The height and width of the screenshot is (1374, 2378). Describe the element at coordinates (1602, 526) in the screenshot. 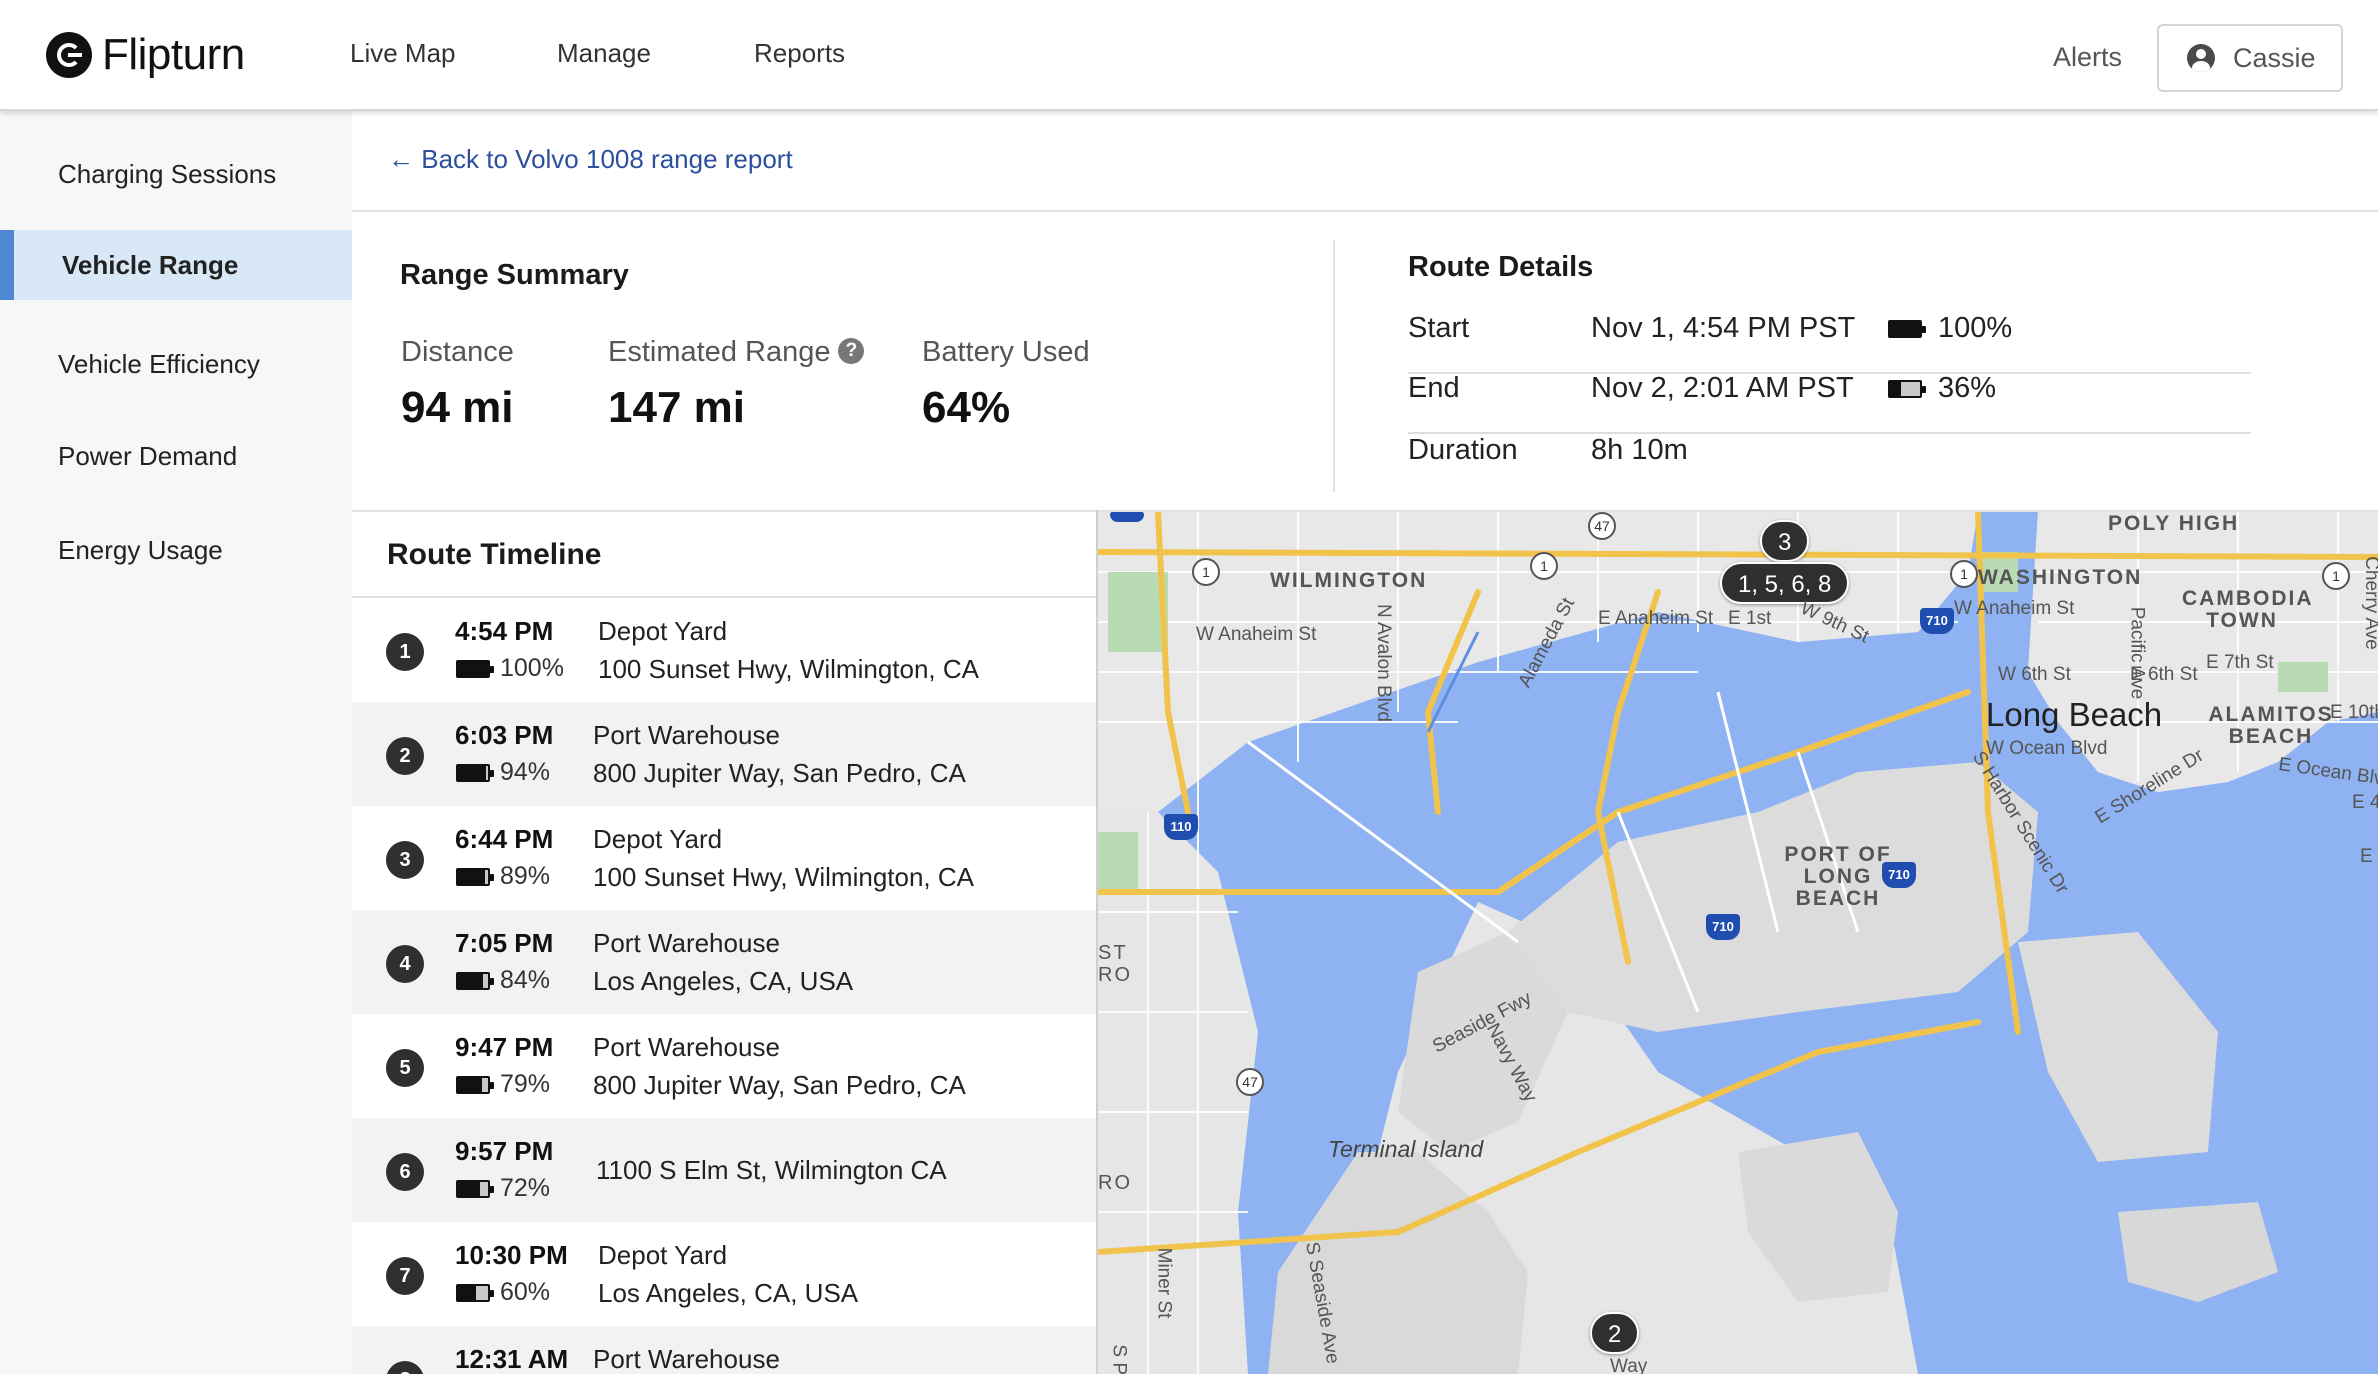

I see `route-sign: 47` at that location.